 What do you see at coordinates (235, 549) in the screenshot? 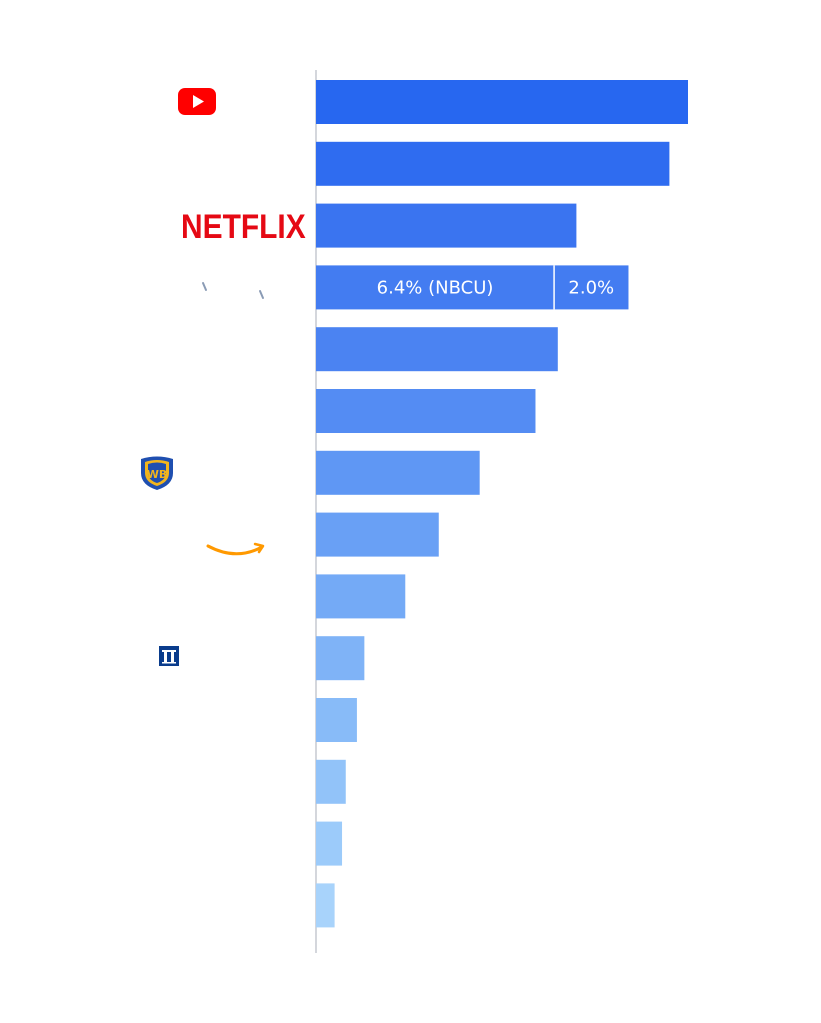
I see `amazon-smile-logo` at bounding box center [235, 549].